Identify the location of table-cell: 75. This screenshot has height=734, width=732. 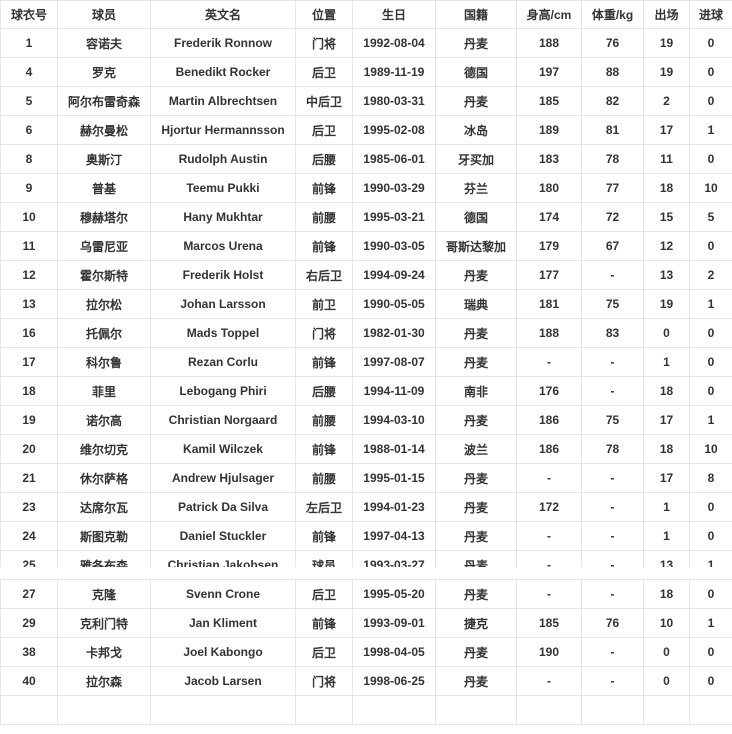
(612, 304).